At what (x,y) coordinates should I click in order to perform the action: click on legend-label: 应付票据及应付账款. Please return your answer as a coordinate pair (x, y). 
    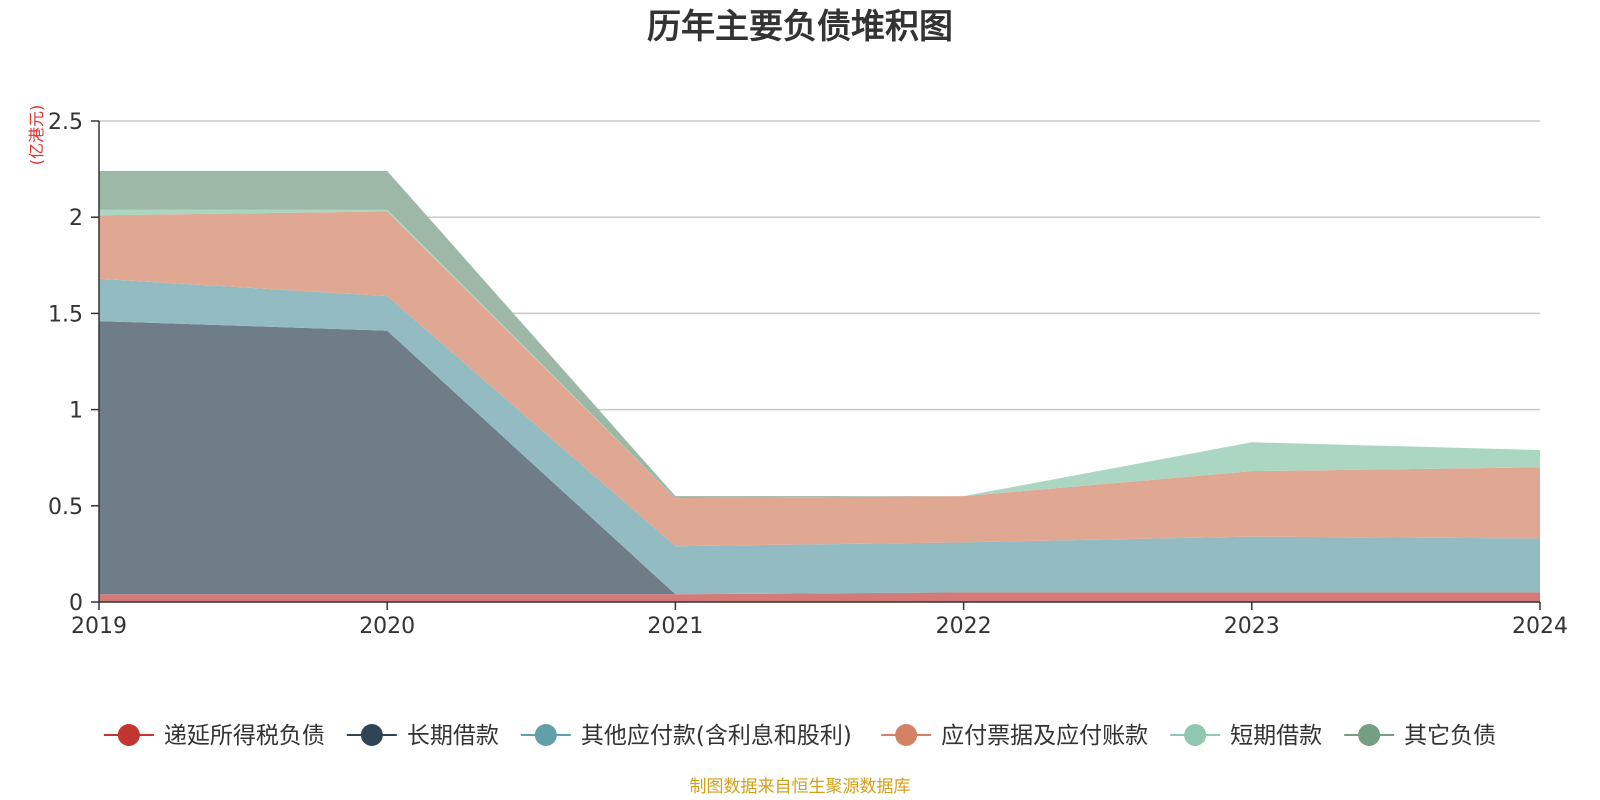
    Looking at the image, I should click on (1044, 736).